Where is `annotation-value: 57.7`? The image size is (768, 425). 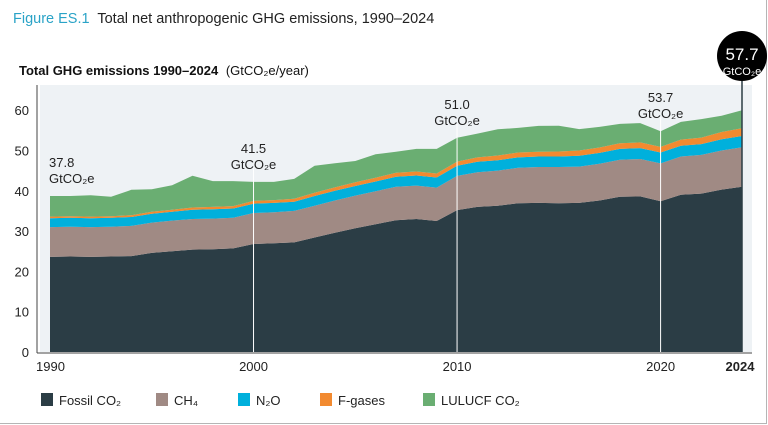 annotation-value: 57.7 is located at coordinates (741, 54).